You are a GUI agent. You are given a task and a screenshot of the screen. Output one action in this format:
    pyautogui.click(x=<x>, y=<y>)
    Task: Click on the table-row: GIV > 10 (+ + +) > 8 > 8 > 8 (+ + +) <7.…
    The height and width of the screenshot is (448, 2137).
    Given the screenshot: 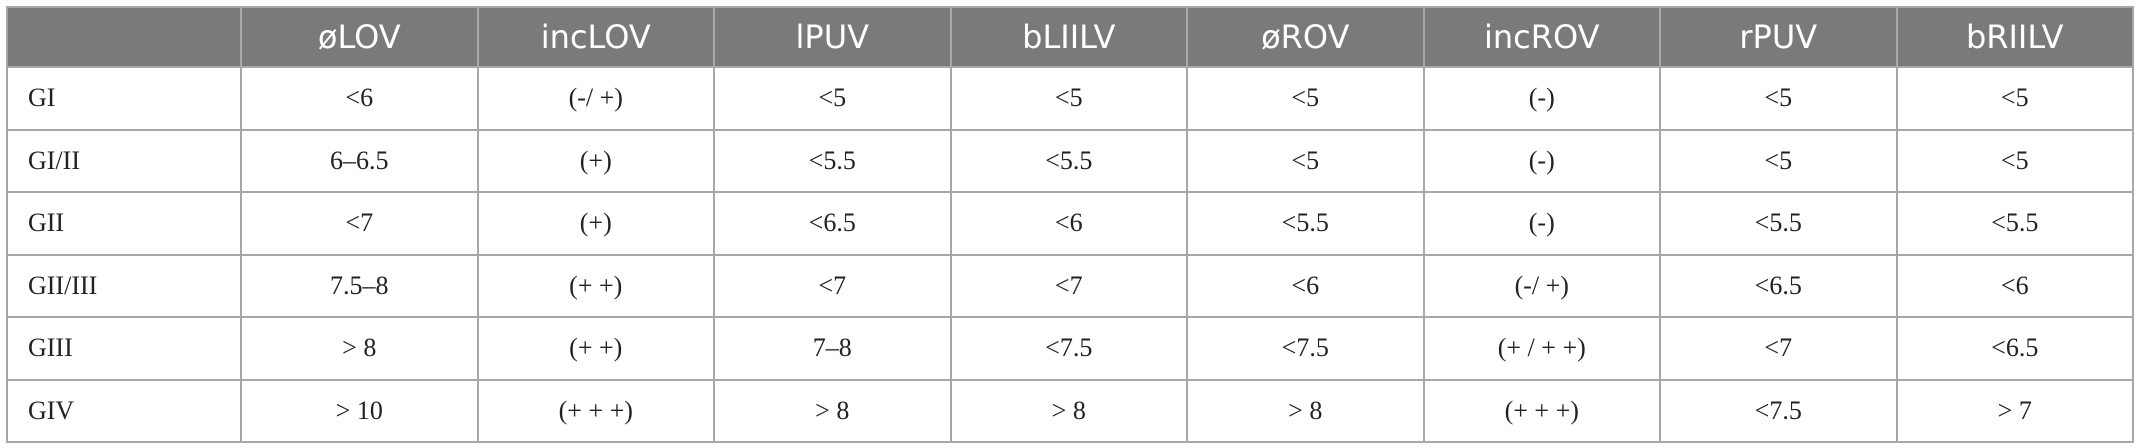 What is the action you would take?
    pyautogui.click(x=1070, y=410)
    